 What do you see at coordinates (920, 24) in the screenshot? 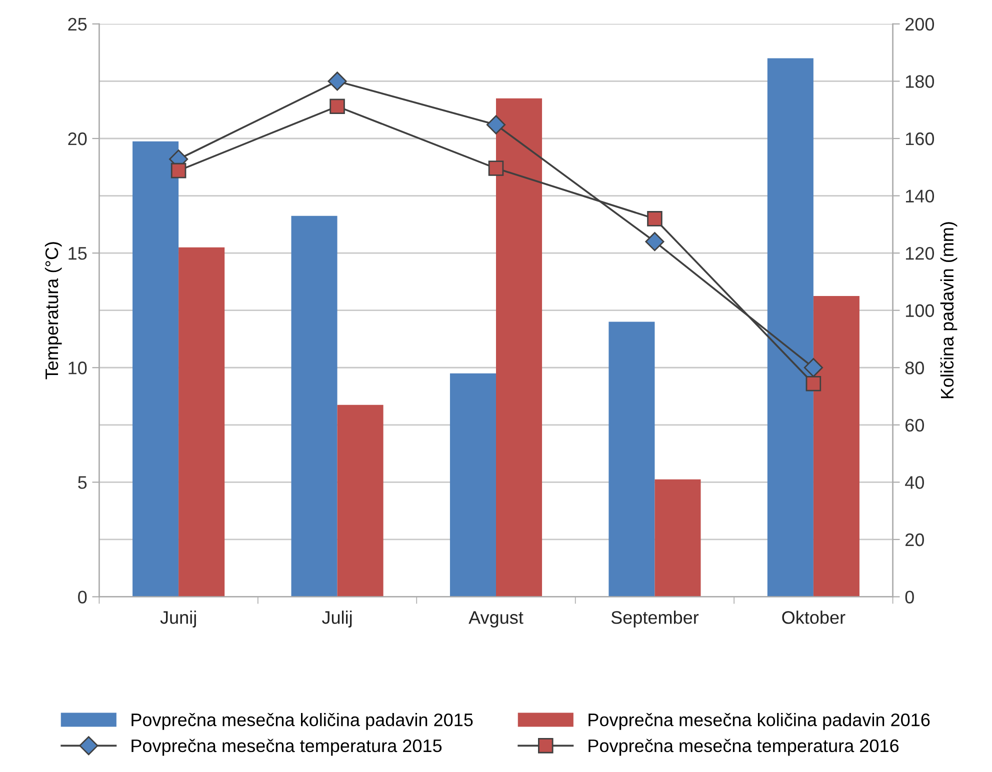
I see `y2-tick-label: 200` at bounding box center [920, 24].